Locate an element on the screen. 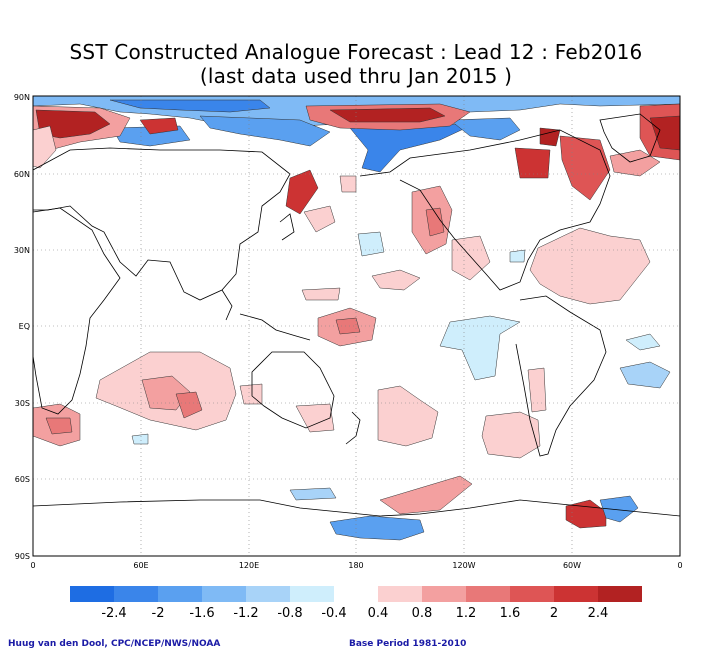 The image size is (712, 650). colorbar-label-pos-2.4: 2.4 is located at coordinates (598, 613).